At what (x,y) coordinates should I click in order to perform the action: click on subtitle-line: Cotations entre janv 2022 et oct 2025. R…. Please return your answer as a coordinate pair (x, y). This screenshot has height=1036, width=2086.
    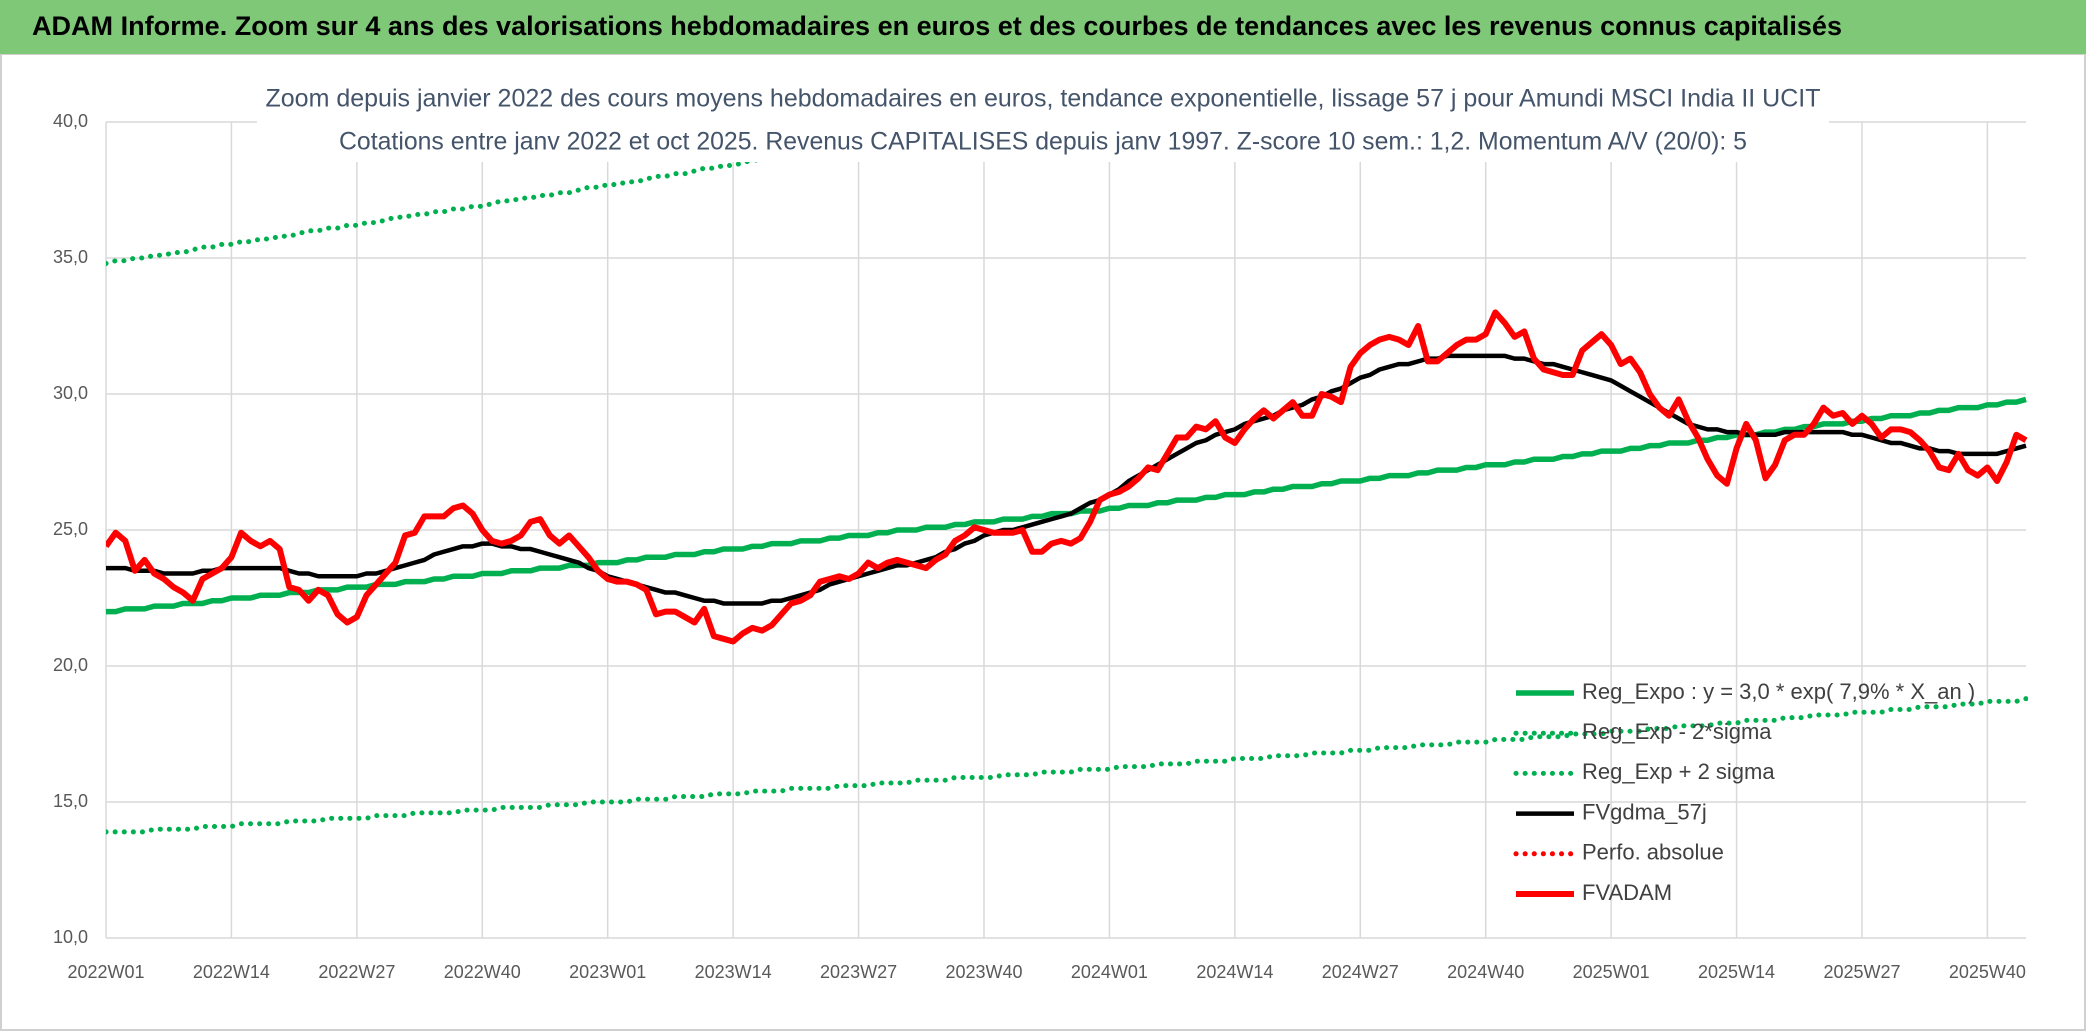
    Looking at the image, I should click on (1043, 142).